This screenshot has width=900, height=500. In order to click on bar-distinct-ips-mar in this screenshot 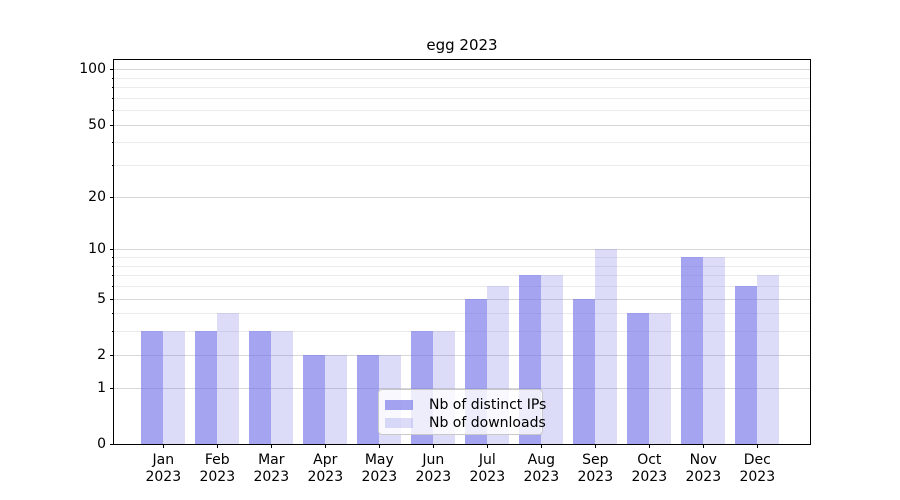, I will do `click(260, 387)`.